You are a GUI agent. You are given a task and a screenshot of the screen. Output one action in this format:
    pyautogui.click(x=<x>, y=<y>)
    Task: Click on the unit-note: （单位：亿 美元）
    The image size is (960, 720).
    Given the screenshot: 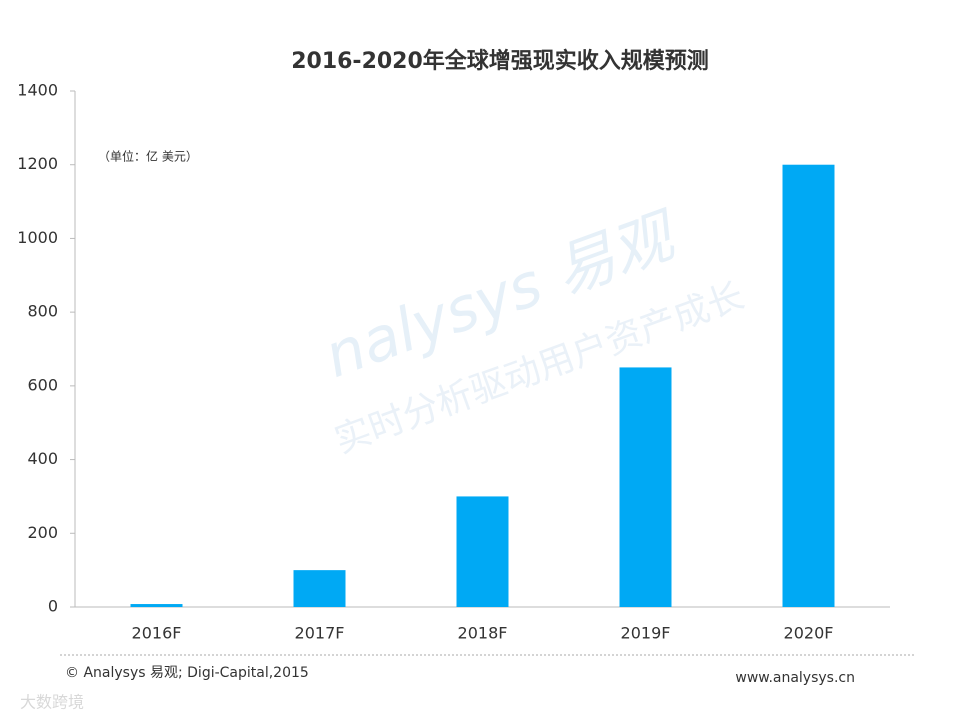 What is the action you would take?
    pyautogui.click(x=148, y=156)
    